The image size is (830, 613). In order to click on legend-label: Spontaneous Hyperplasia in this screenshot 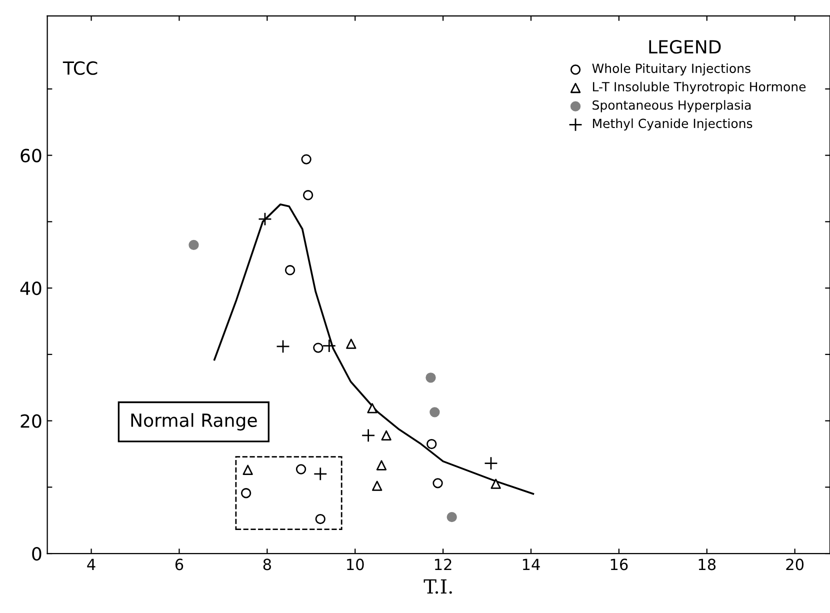, I will do `click(671, 106)`.